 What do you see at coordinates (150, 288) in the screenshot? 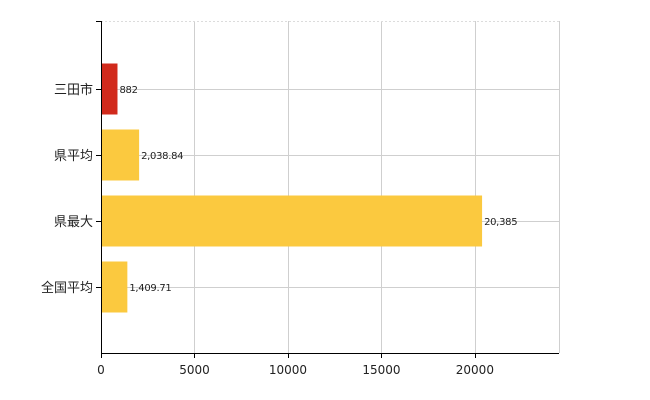
I see `data-label-3: 1,409.71` at bounding box center [150, 288].